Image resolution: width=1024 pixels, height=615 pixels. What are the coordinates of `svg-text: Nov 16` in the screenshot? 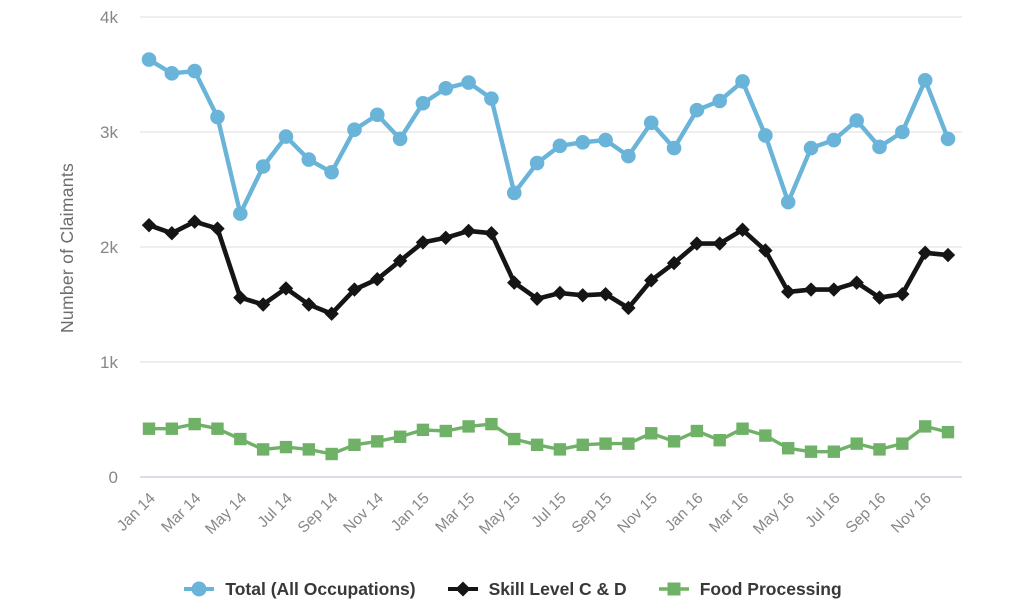 It's located at (911, 513).